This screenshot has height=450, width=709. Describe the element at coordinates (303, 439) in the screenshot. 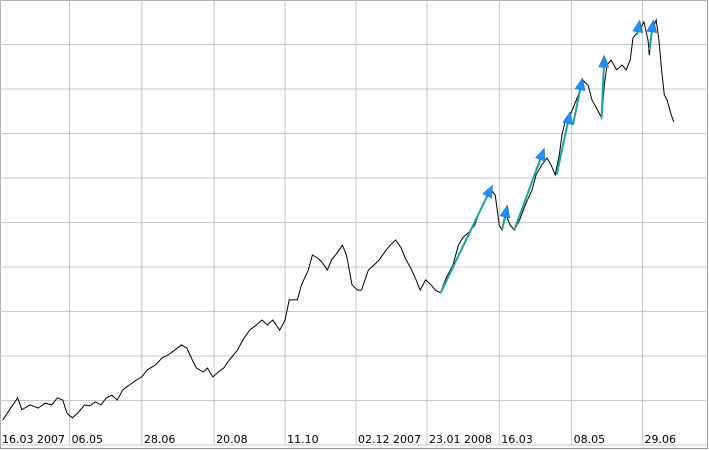

I see `x-tick-label: 11.10` at that location.